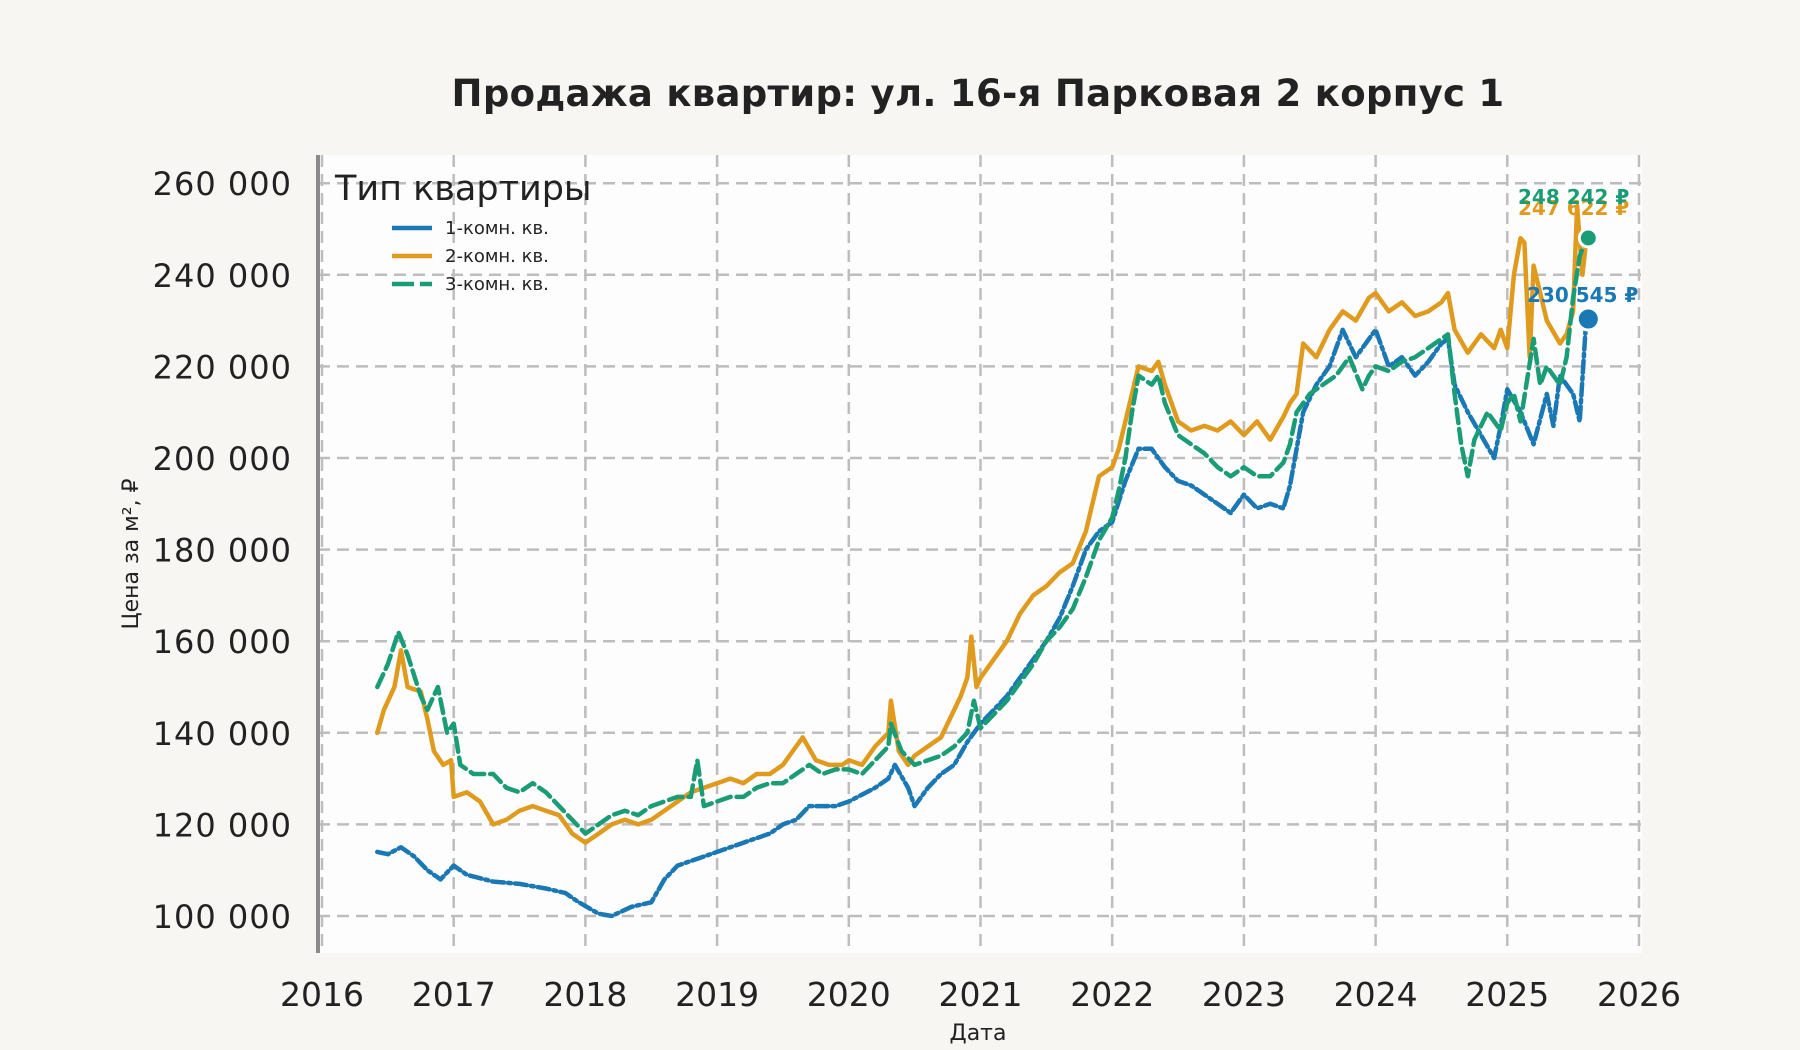 This screenshot has width=1800, height=1050. I want to click on y-tick-label: 200 000, so click(222, 459).